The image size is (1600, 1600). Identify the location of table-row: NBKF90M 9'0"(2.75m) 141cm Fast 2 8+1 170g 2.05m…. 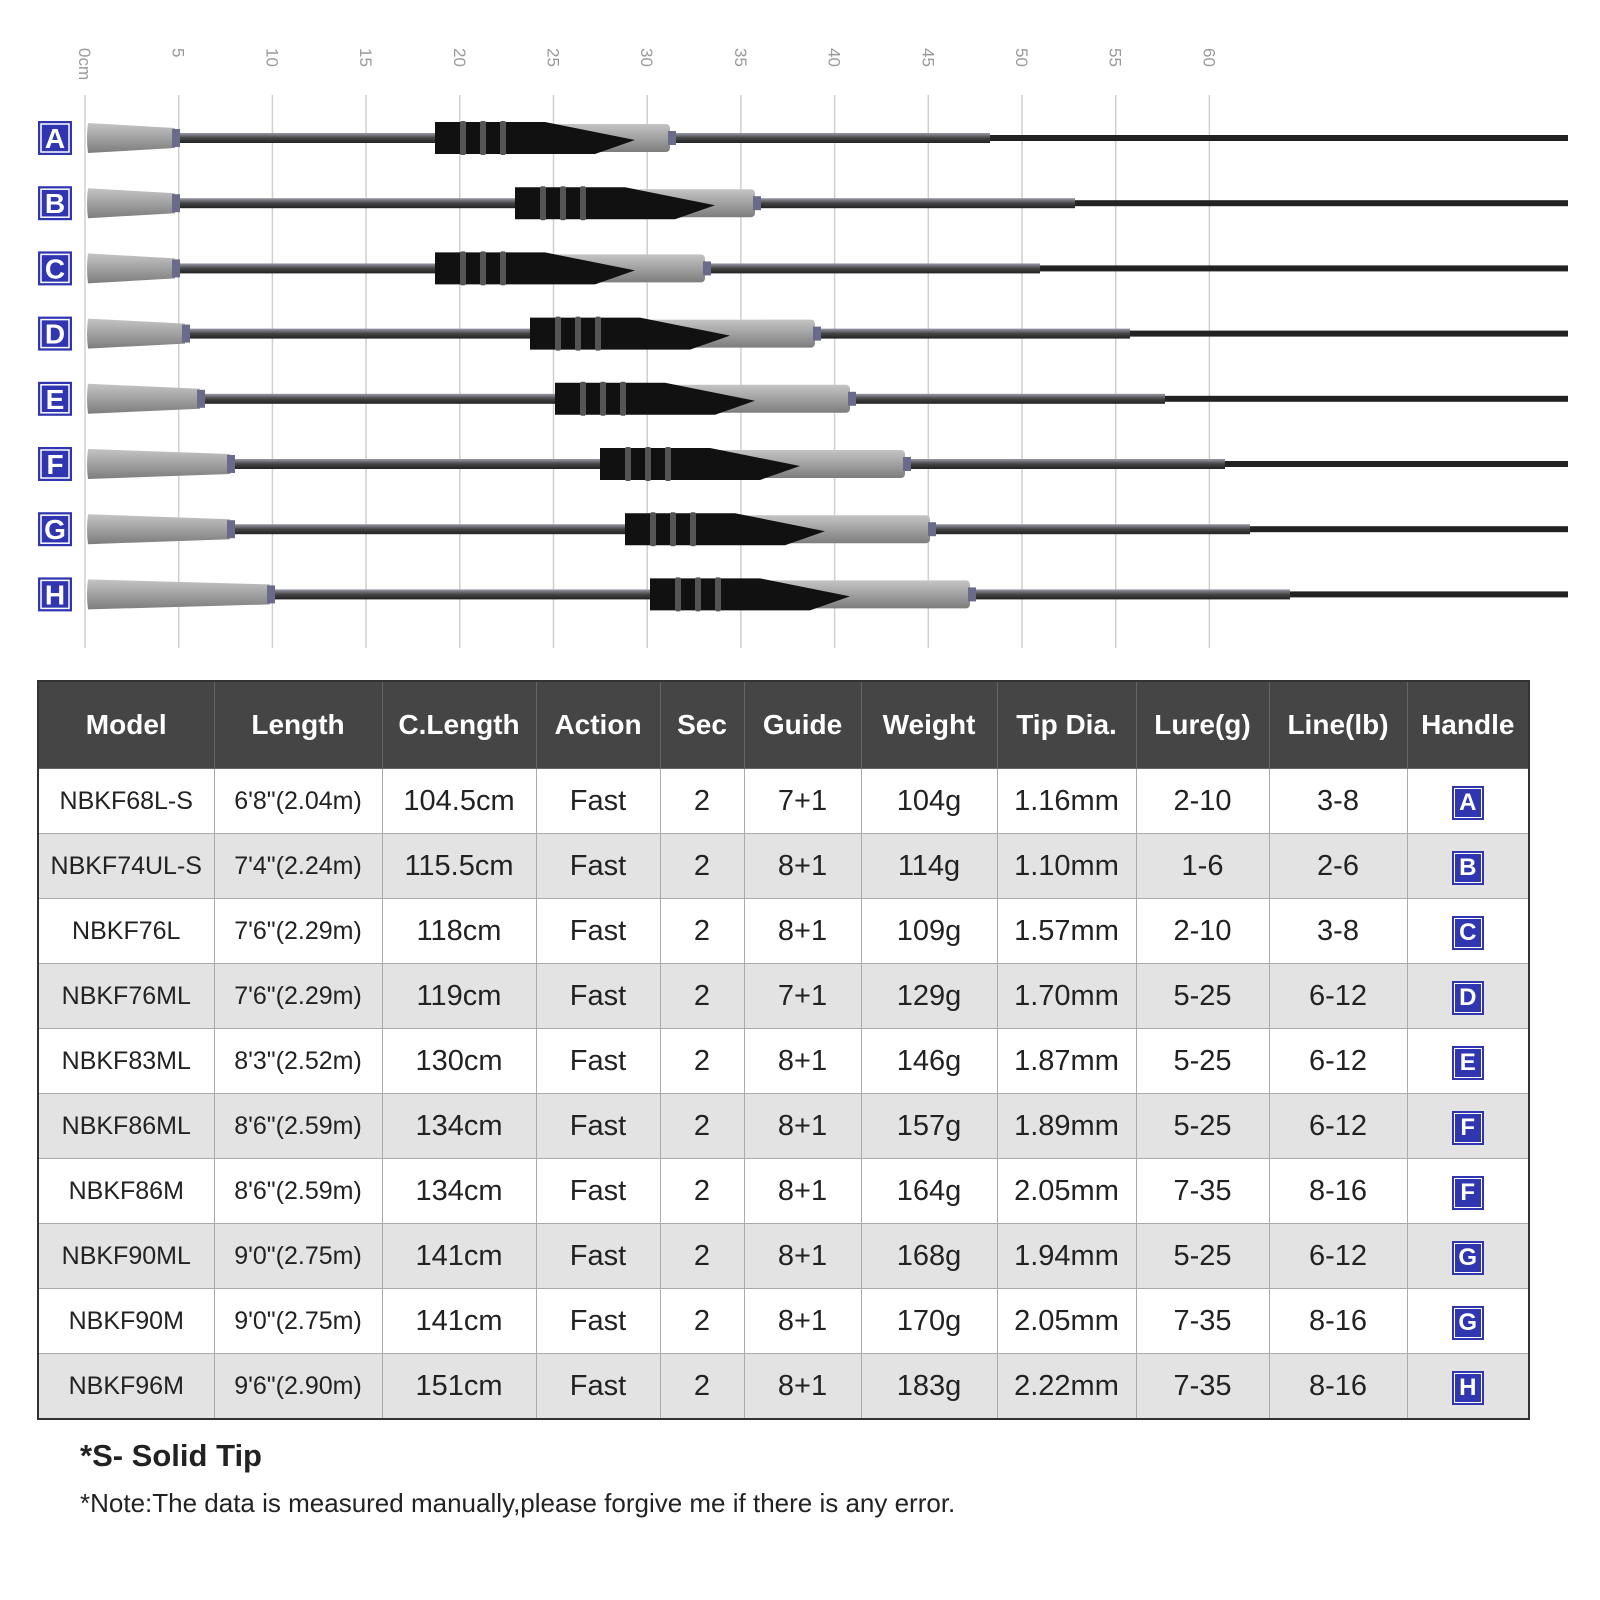
(783, 1321).